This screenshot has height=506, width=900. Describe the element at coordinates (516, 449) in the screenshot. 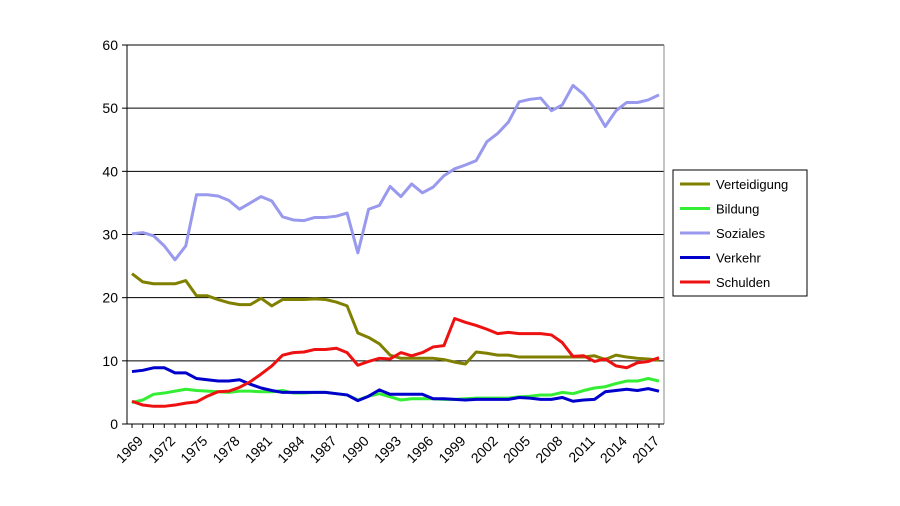

I see `x-tick-label: 2005` at that location.